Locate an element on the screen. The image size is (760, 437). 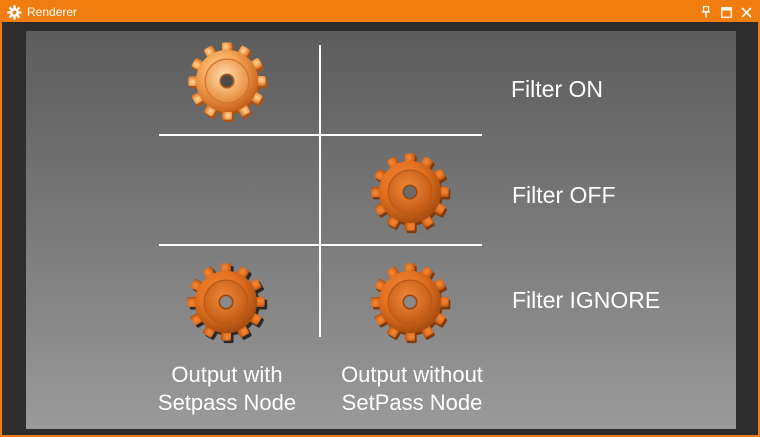
pin-icon is located at coordinates (706, 12).